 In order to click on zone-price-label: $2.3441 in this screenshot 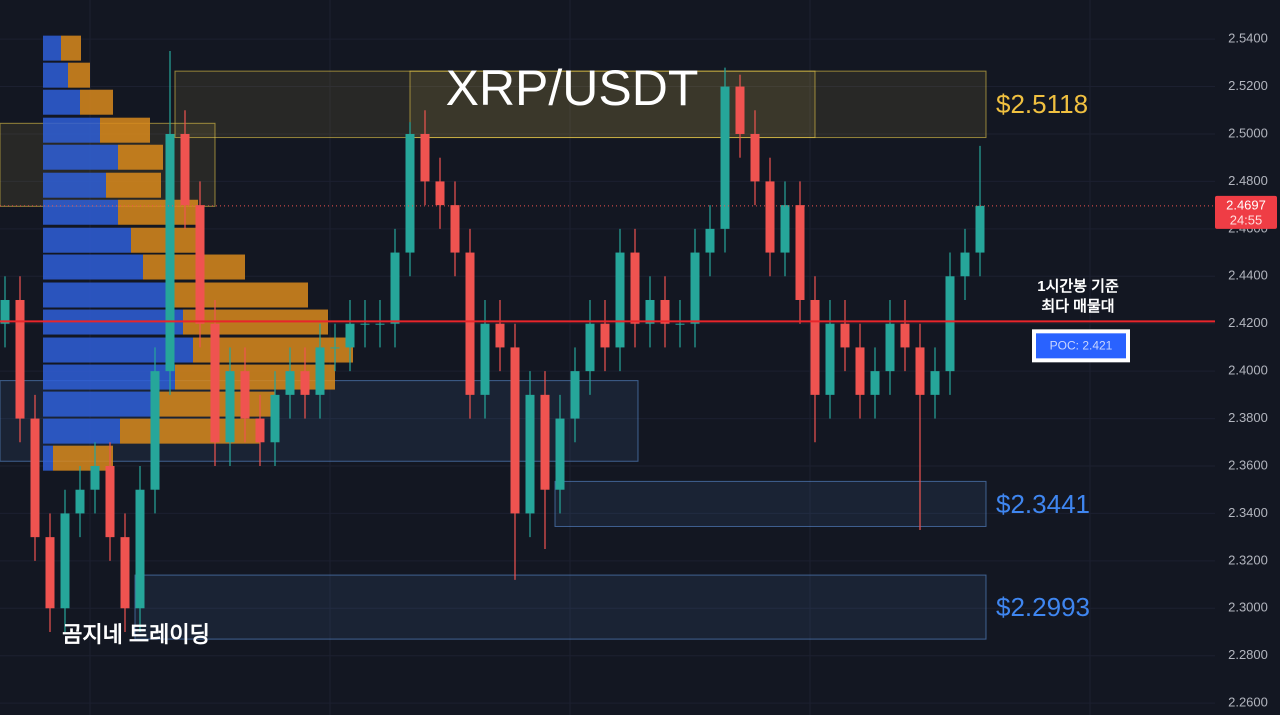, I will do `click(1043, 504)`.